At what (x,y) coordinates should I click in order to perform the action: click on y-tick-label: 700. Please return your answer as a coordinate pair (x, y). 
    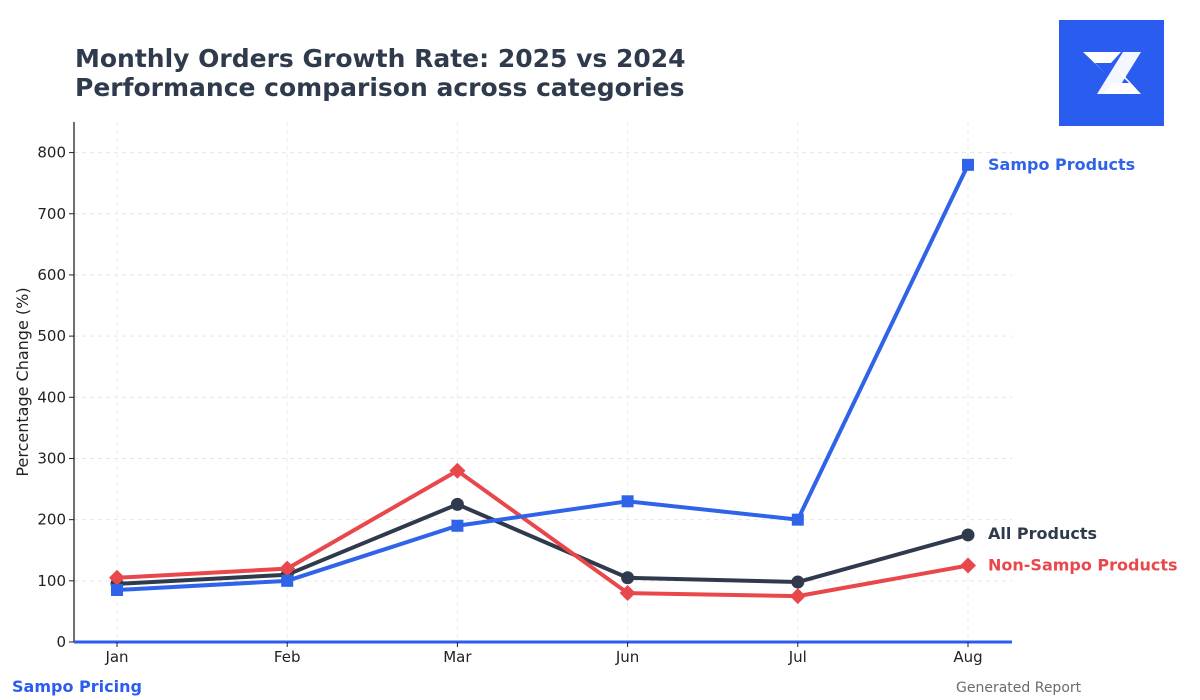
    Looking at the image, I should click on (51, 214).